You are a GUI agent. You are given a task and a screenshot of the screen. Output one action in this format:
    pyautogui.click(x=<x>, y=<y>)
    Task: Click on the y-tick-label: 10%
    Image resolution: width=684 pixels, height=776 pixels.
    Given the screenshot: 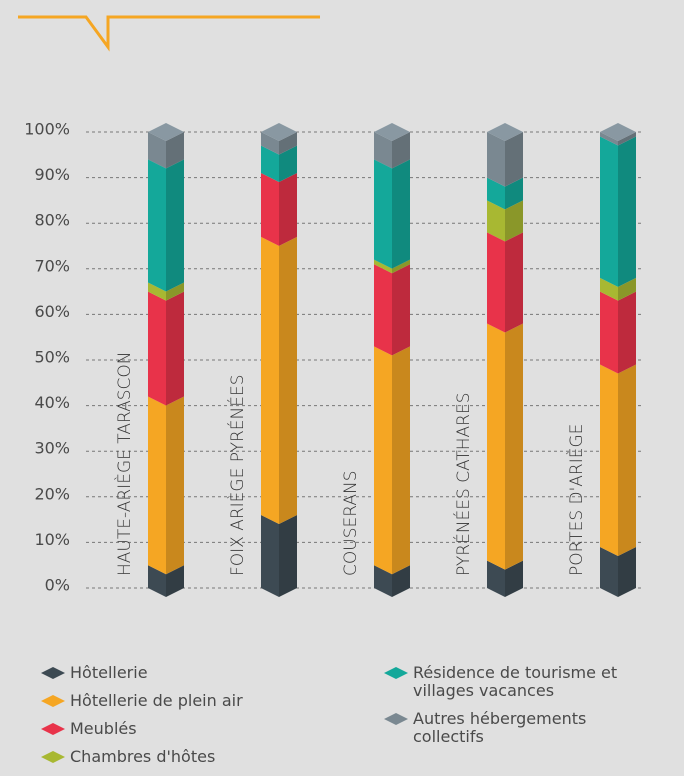 What is the action you would take?
    pyautogui.click(x=52, y=539)
    